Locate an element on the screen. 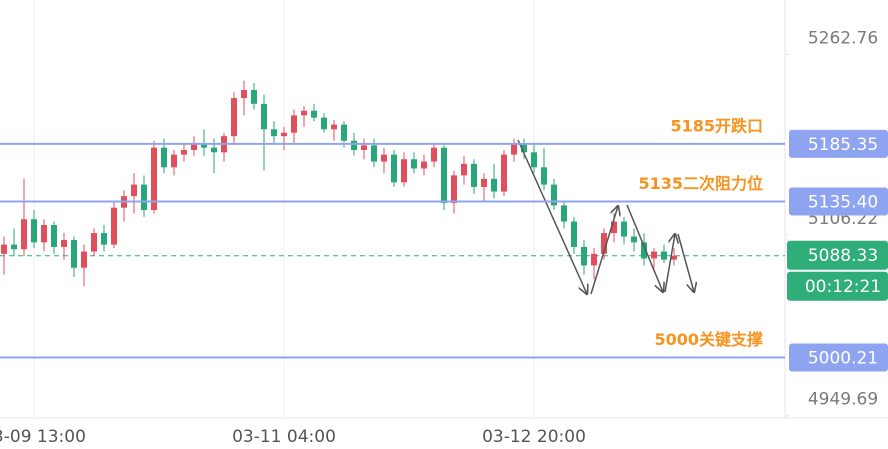  level-label: 5185.35 is located at coordinates (843, 145).